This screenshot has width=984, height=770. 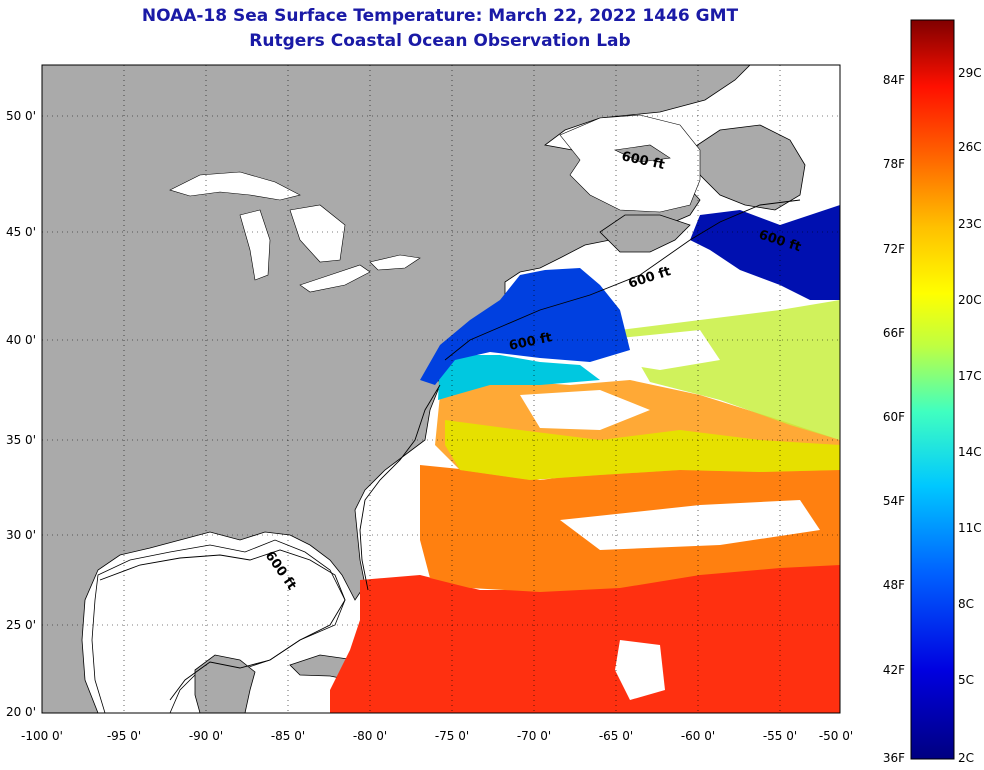 What do you see at coordinates (642, 450) in the screenshot?
I see `sst-yellow-band` at bounding box center [642, 450].